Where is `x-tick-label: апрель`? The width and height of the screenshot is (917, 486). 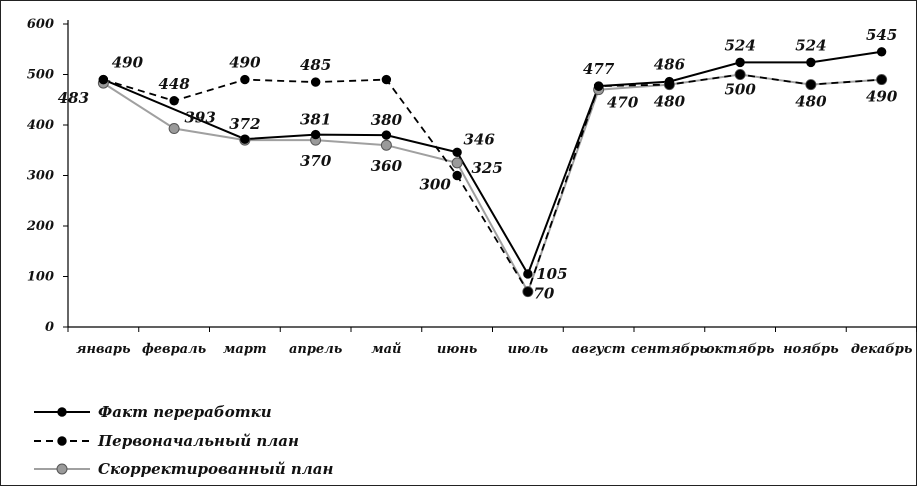 x-tick-label: апрель is located at coordinates (316, 349).